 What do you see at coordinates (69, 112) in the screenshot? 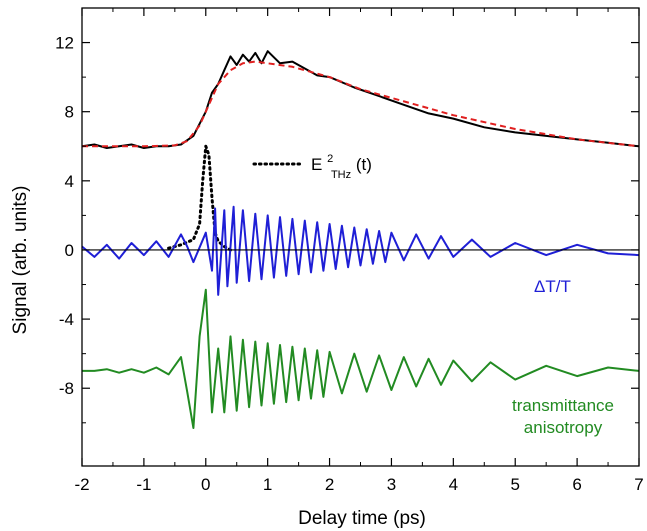
I see `y-tick-label: 8` at bounding box center [69, 112].